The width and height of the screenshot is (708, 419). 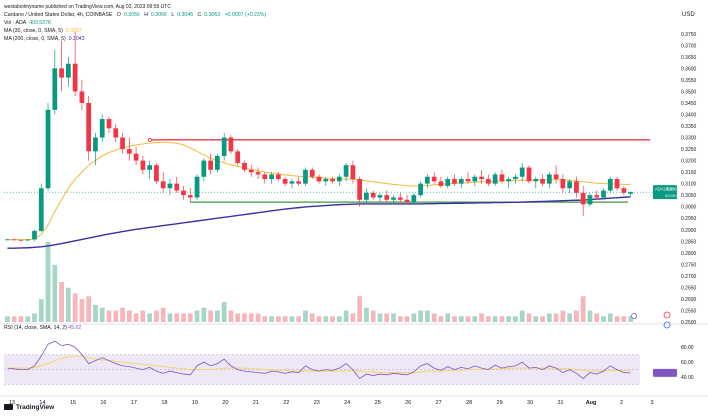 What do you see at coordinates (15, 23) in the screenshot?
I see `volume-label: Vol · ADA` at bounding box center [15, 23].